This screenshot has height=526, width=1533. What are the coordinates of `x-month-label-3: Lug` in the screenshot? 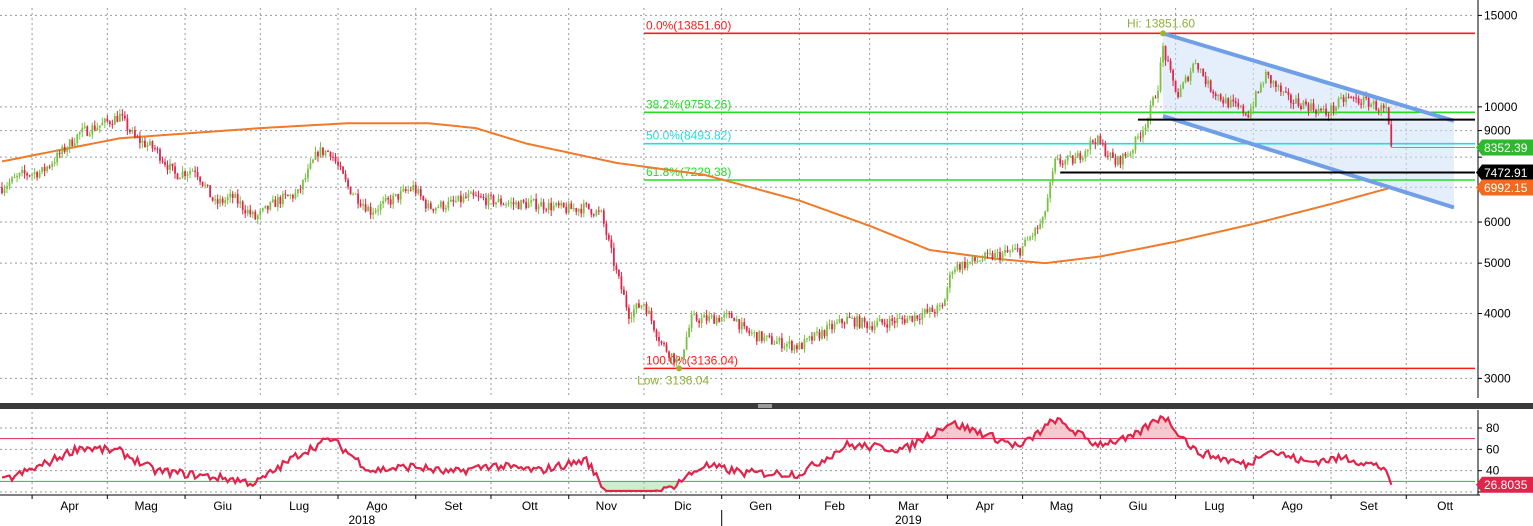 It's located at (299, 506).